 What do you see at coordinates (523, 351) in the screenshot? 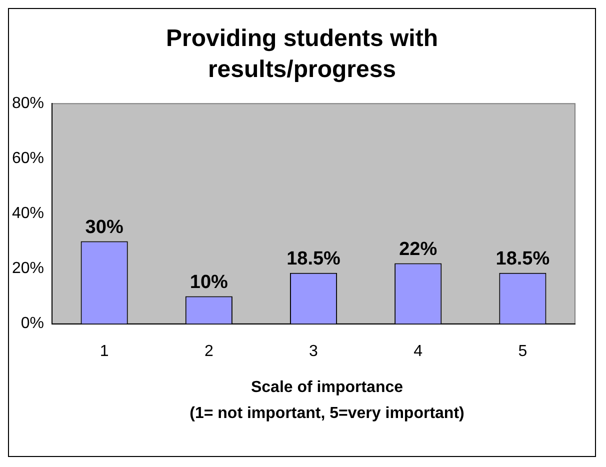
I see `x-tick-label: 5` at bounding box center [523, 351].